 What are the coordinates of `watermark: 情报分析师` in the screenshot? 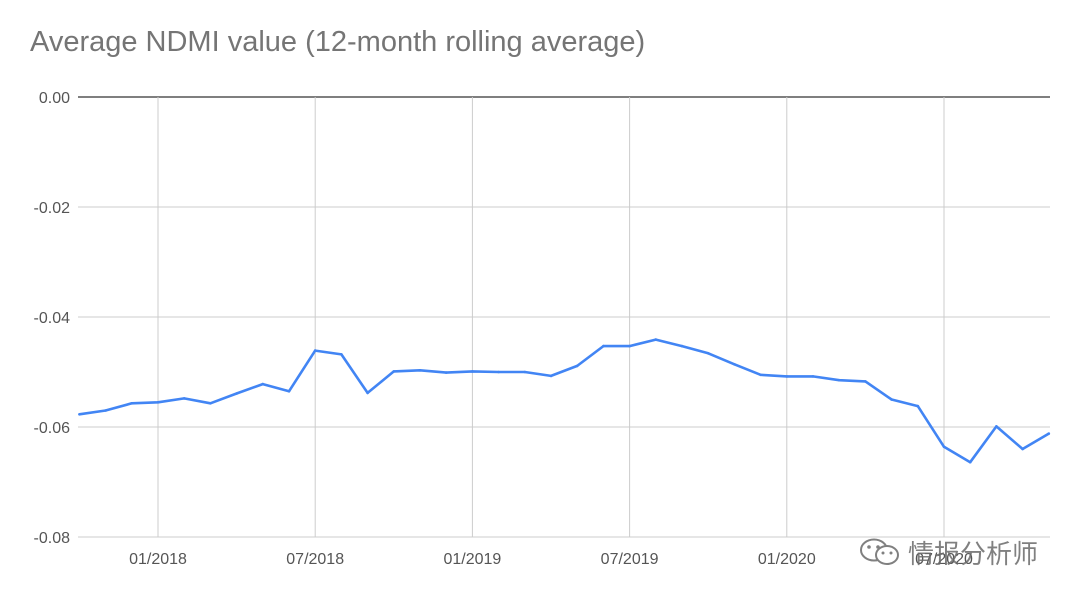 It's located at (948, 554).